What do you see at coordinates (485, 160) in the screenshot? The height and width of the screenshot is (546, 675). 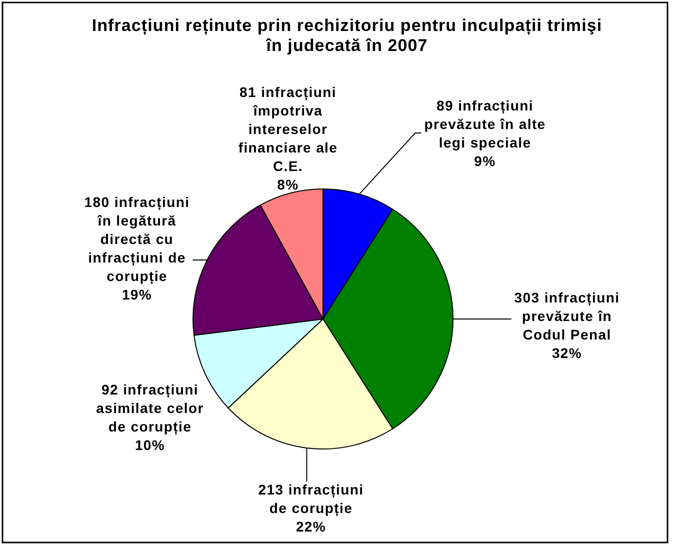 I see `data-label: 9%` at bounding box center [485, 160].